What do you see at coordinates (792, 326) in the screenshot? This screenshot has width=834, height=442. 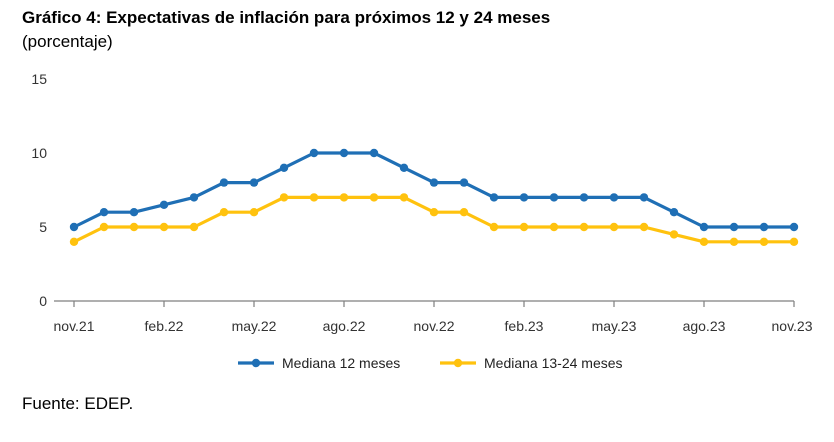 I see `x-tick-label: nov.23` at bounding box center [792, 326].